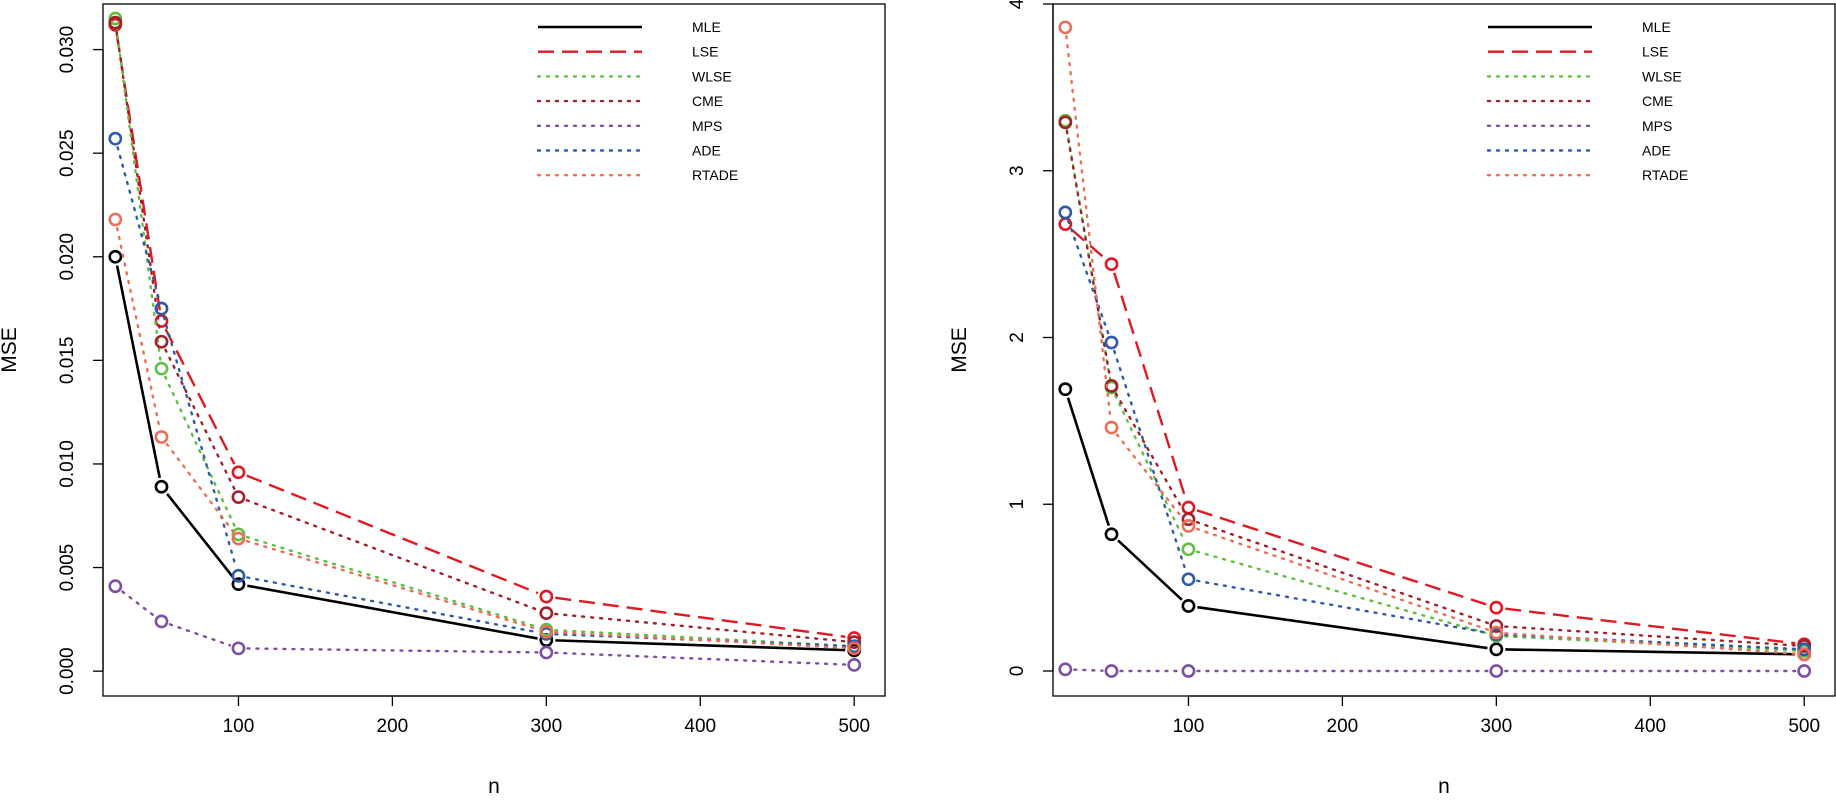 The height and width of the screenshot is (802, 1836). I want to click on legend: MLE LSE WLSE CME MPS ADE RTADE, so click(1587, 101).